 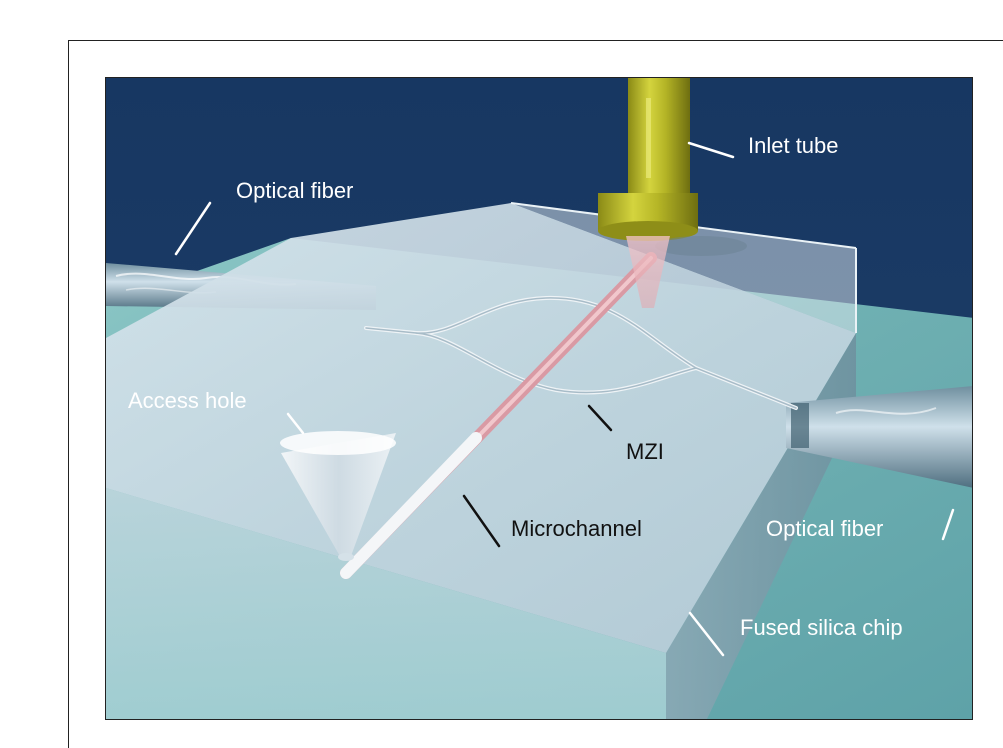 What do you see at coordinates (294, 190) in the screenshot?
I see `label-optical-fiber-left: Optical fiber` at bounding box center [294, 190].